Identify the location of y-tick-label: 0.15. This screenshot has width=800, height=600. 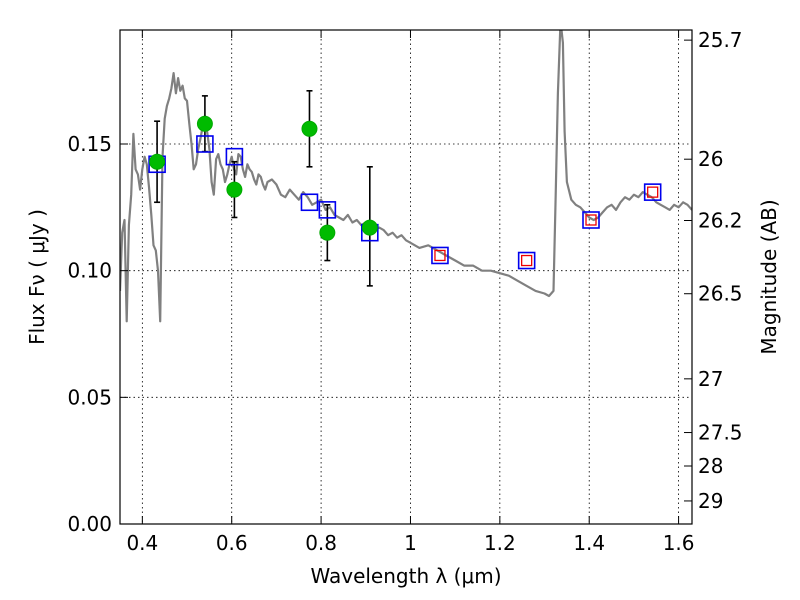
(89, 144).